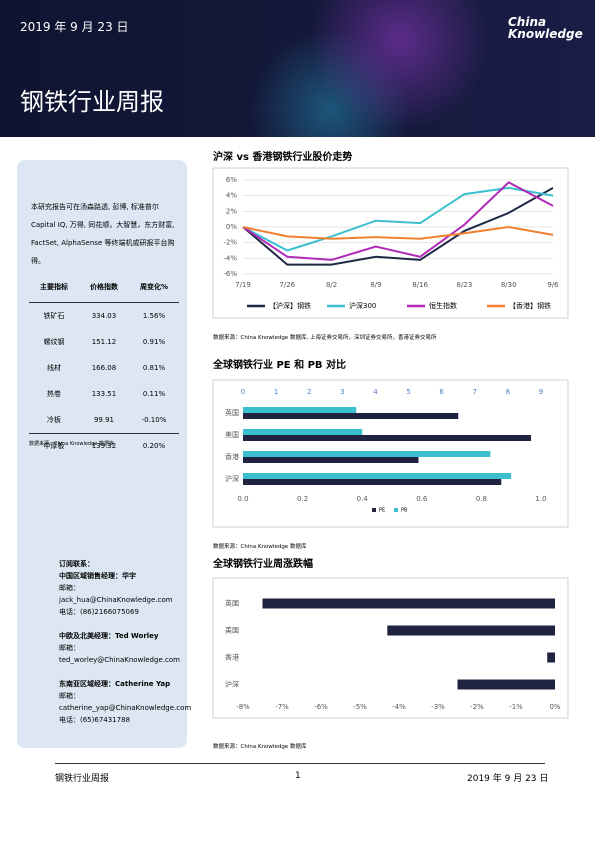  Describe the element at coordinates (54, 342) in the screenshot. I see `table-cell: 螺纹钢` at that location.